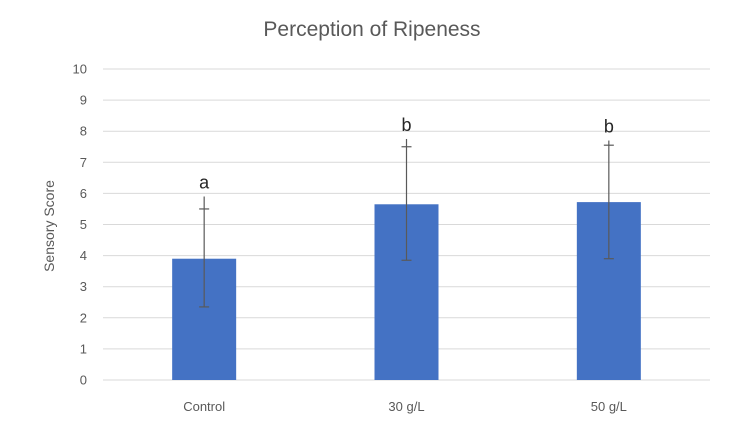 This screenshot has width=742, height=425. I want to click on y-tick-label: 5, so click(83, 224).